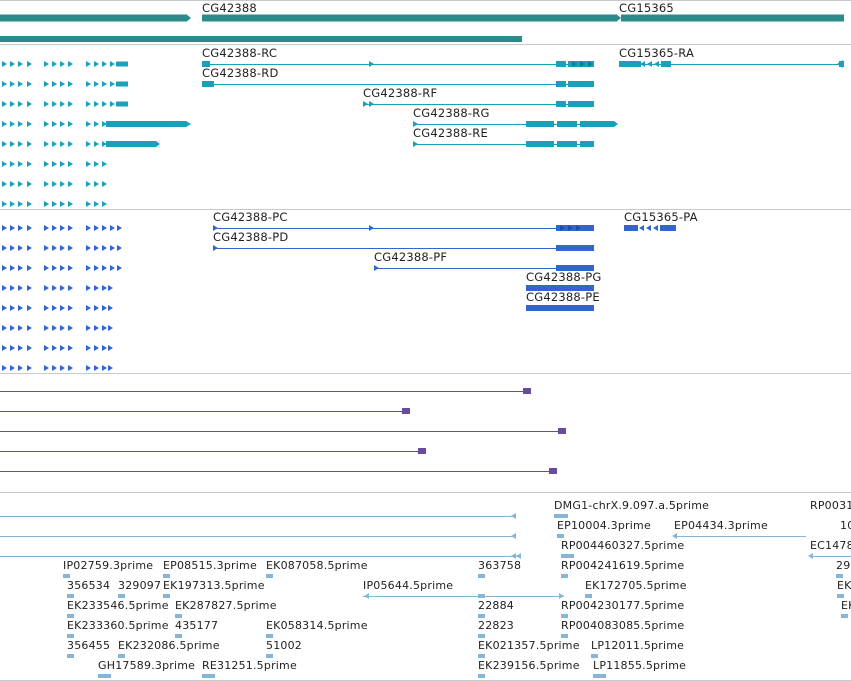 This screenshot has height=681, width=851. What do you see at coordinates (93, 18) in the screenshot?
I see `gene-block` at bounding box center [93, 18].